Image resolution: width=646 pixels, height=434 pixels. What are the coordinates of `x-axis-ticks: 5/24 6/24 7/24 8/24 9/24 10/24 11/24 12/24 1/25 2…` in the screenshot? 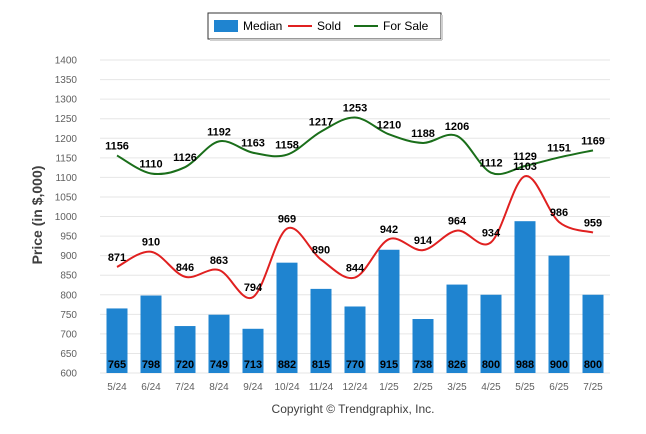 It's located at (355, 387).